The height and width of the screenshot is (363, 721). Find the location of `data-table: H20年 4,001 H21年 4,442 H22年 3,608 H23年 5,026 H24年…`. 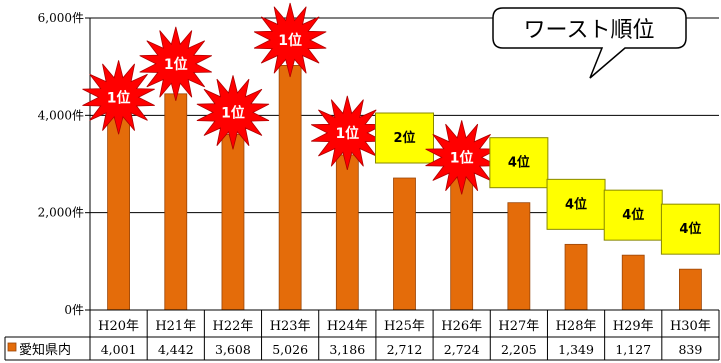

data-table: H20年 4,001 H21年 4,442 H22年 3,608 H23年 5,026 H24年… is located at coordinates (362, 335).